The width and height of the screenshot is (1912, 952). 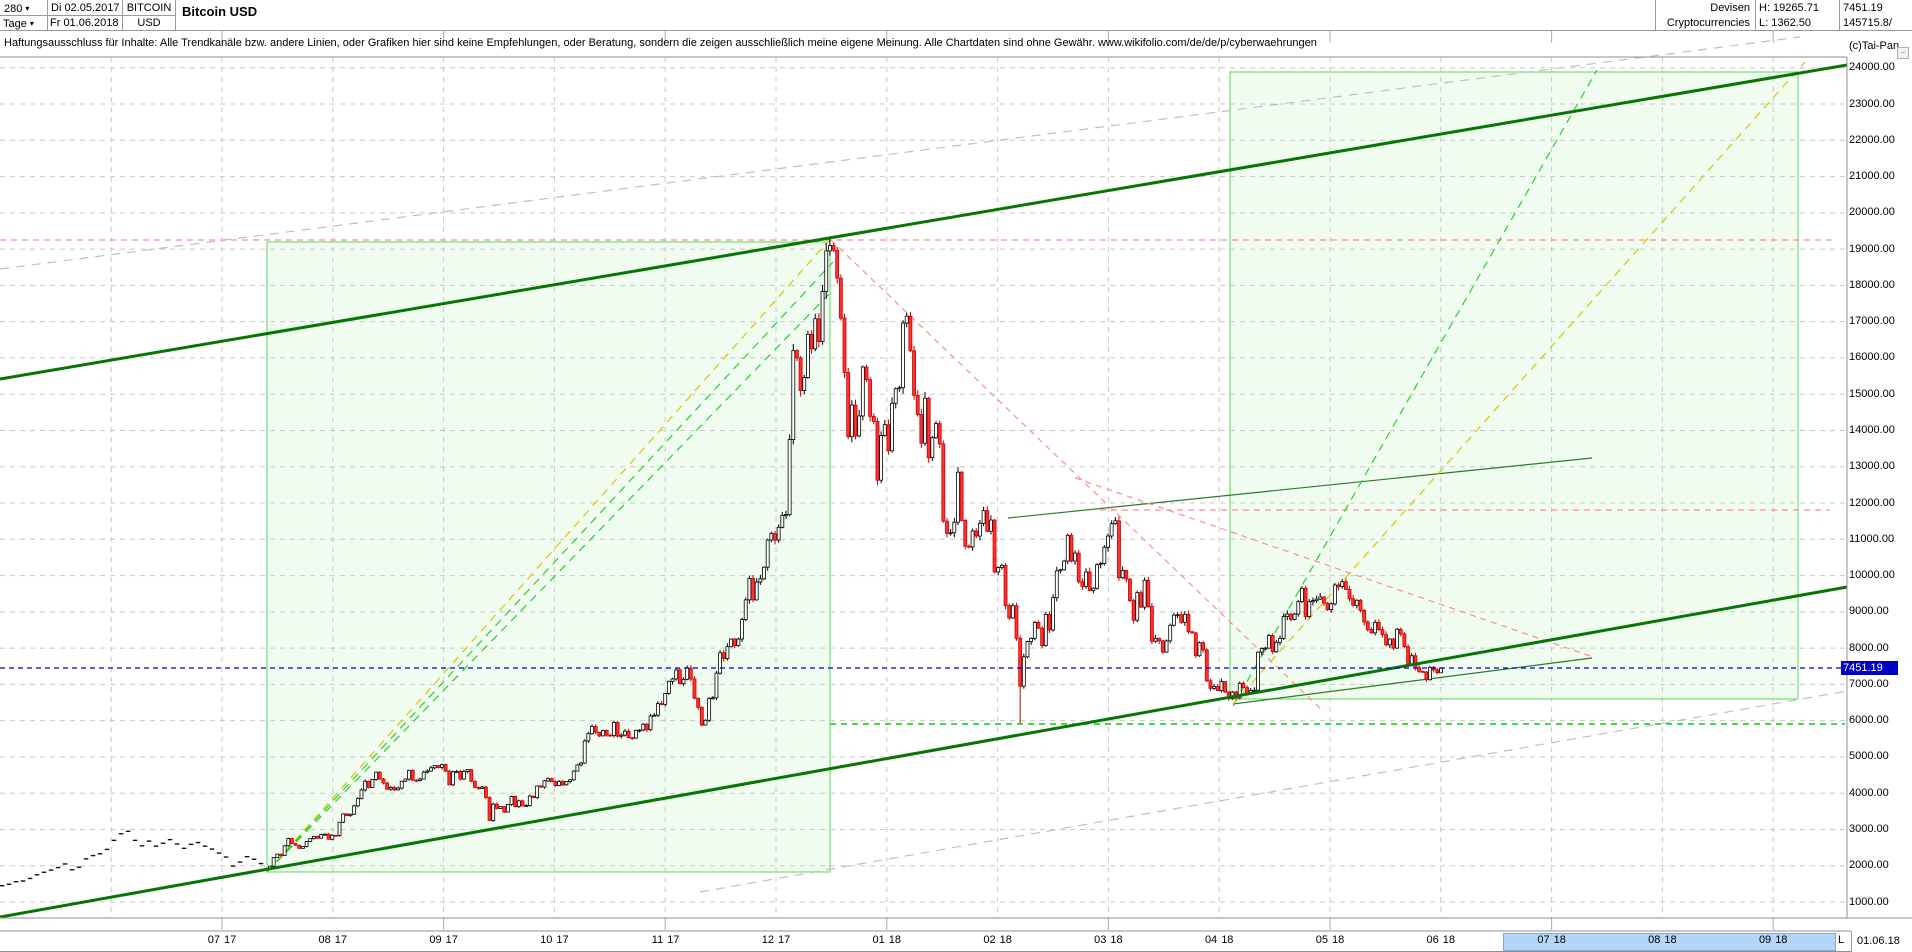 What do you see at coordinates (1300, 488) in the screenshot?
I see `thin-resistance-line` at bounding box center [1300, 488].